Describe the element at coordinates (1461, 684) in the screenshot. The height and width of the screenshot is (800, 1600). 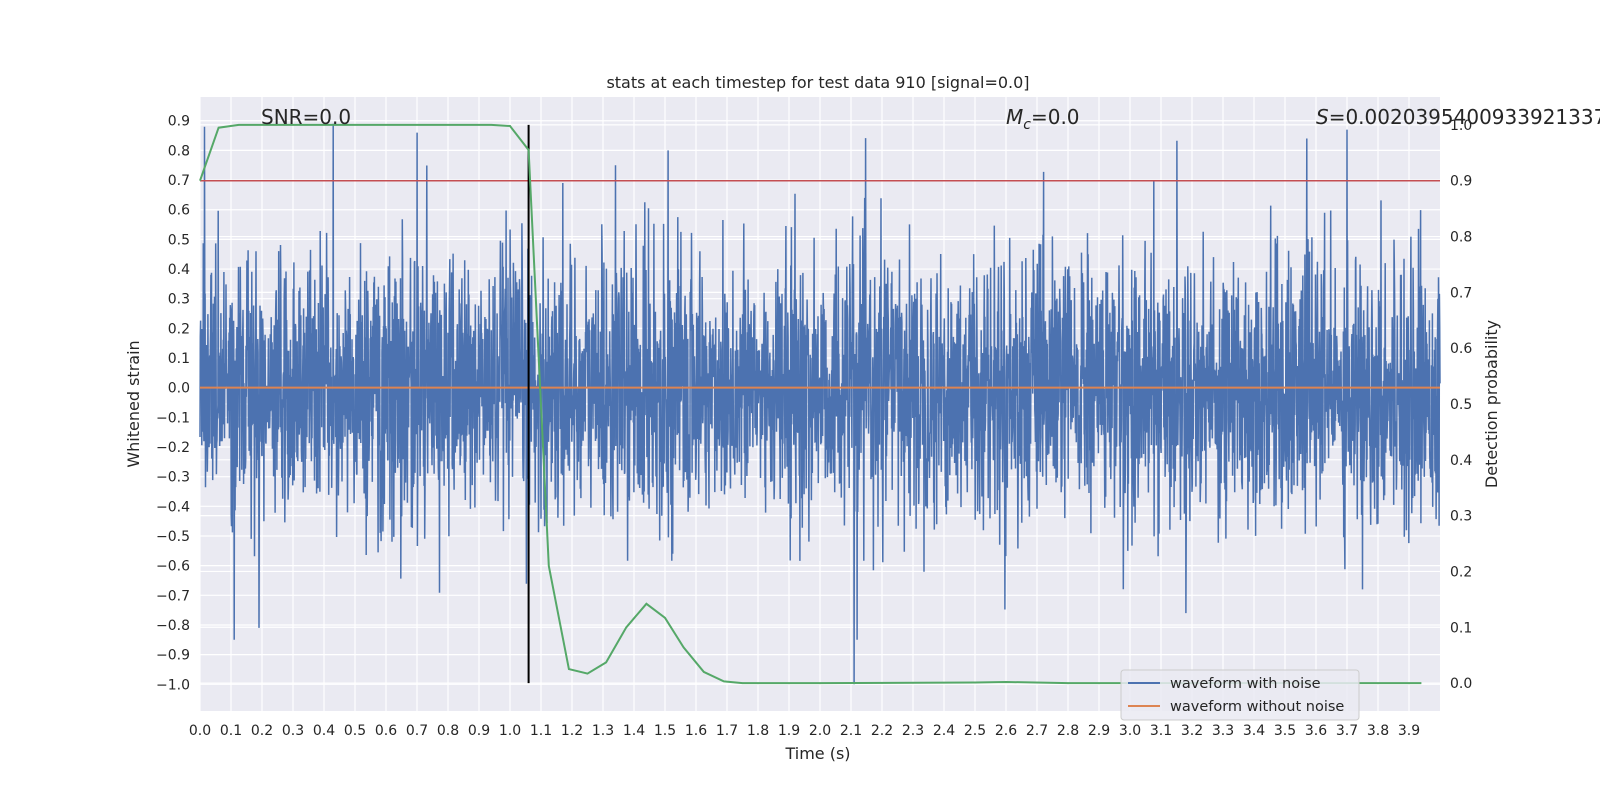
I see `y-tick-label-right: 0.0` at that location.